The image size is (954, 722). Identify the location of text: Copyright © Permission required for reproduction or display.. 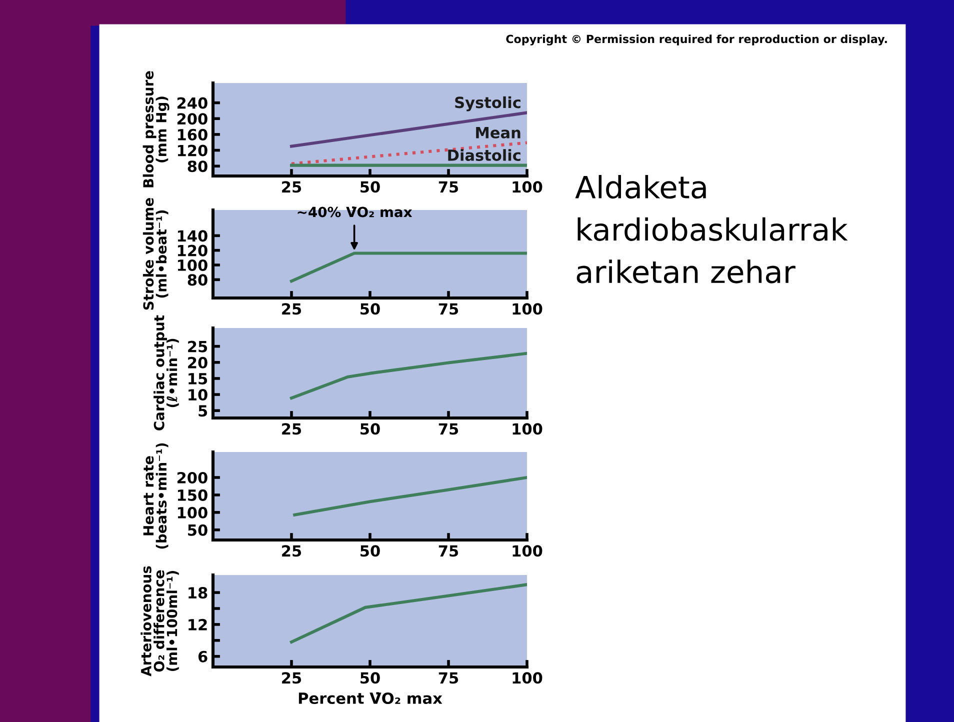
(696, 40).